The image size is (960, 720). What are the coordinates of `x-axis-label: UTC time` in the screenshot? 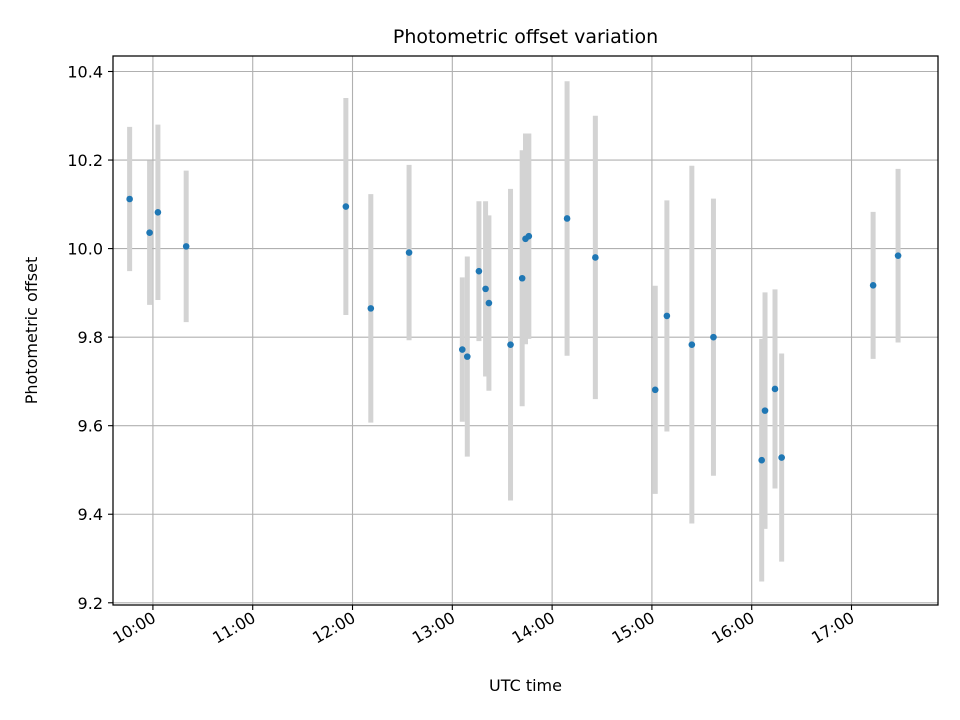 It's located at (525, 685).